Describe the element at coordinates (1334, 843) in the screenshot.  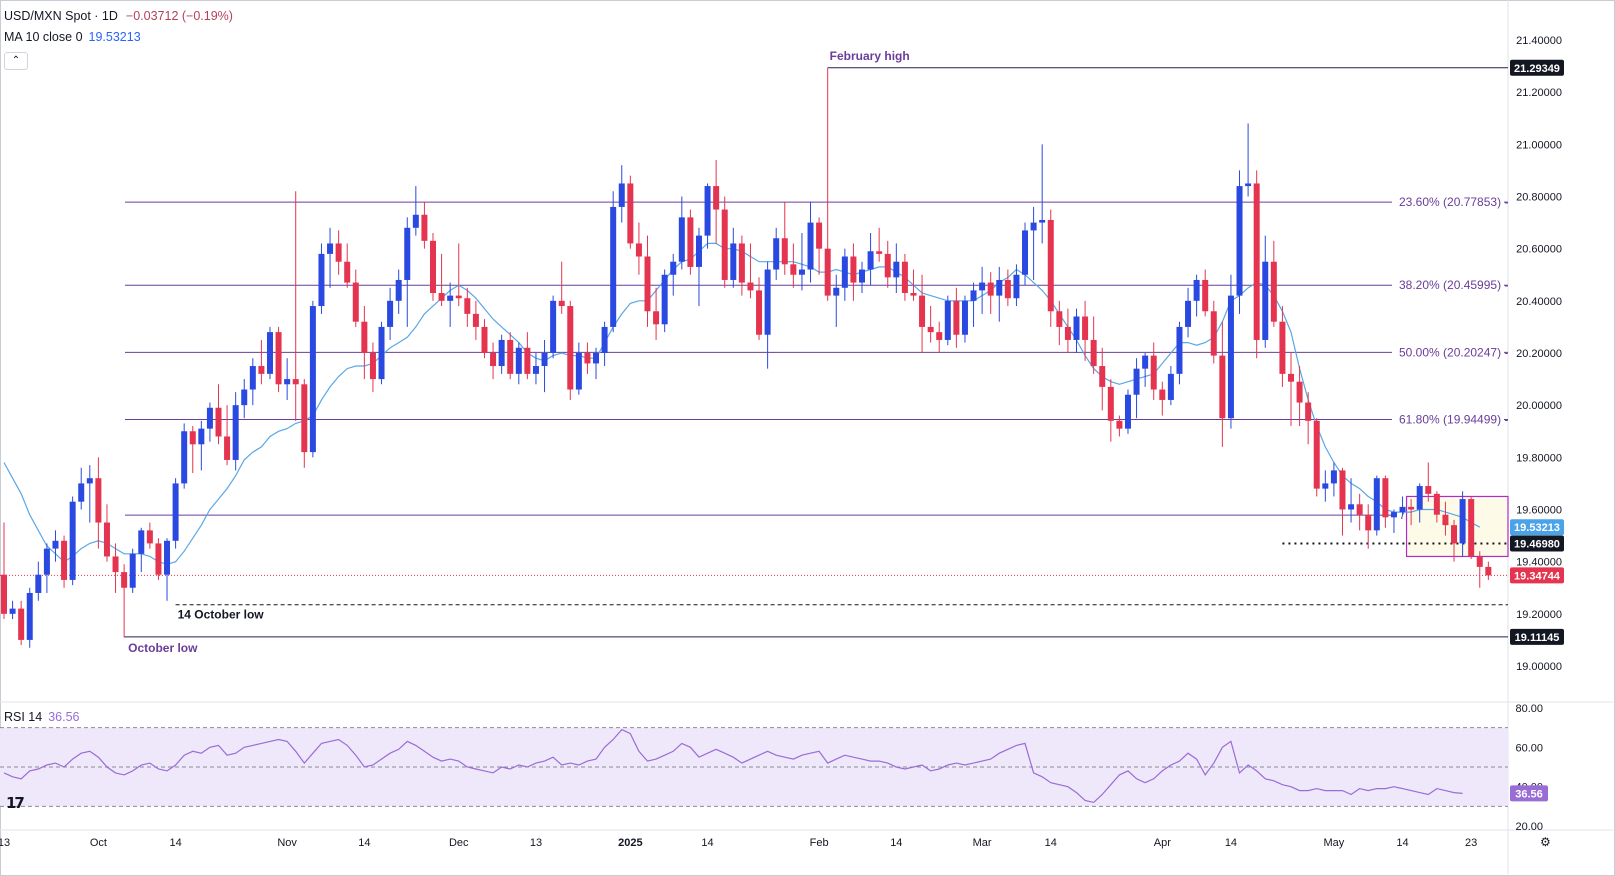
I see `time-tick-label: May` at that location.